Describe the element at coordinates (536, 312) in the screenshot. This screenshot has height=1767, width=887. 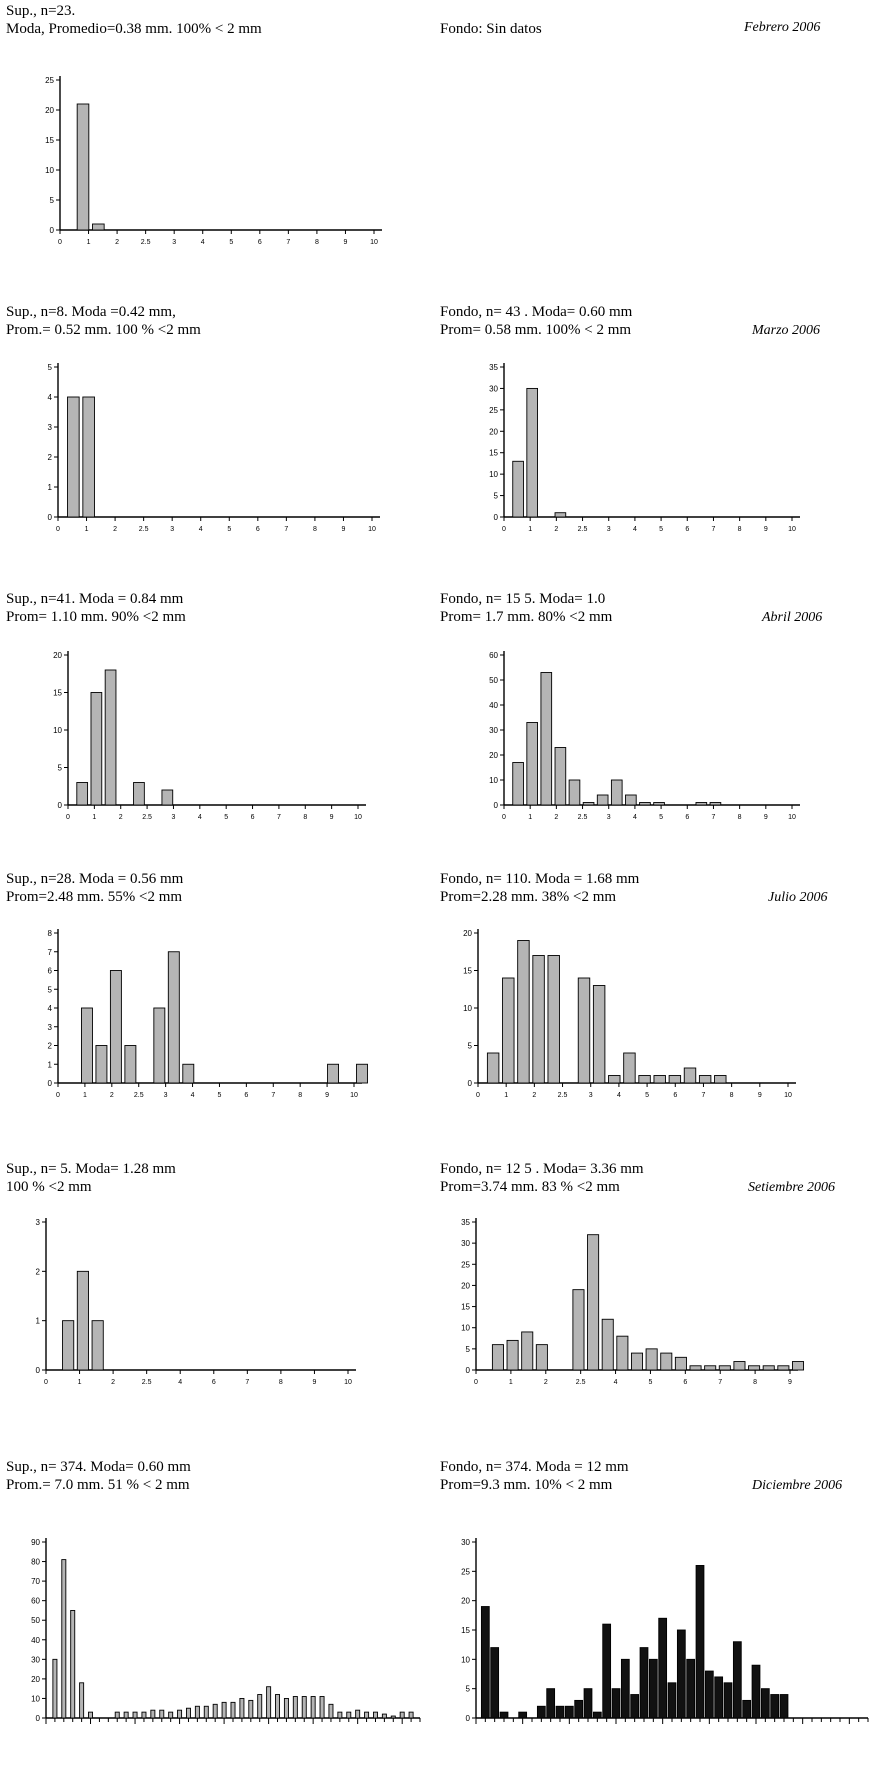
I see `mar-right-line1: Fondo, n= 43 . Moda= 0.60 mm` at that location.